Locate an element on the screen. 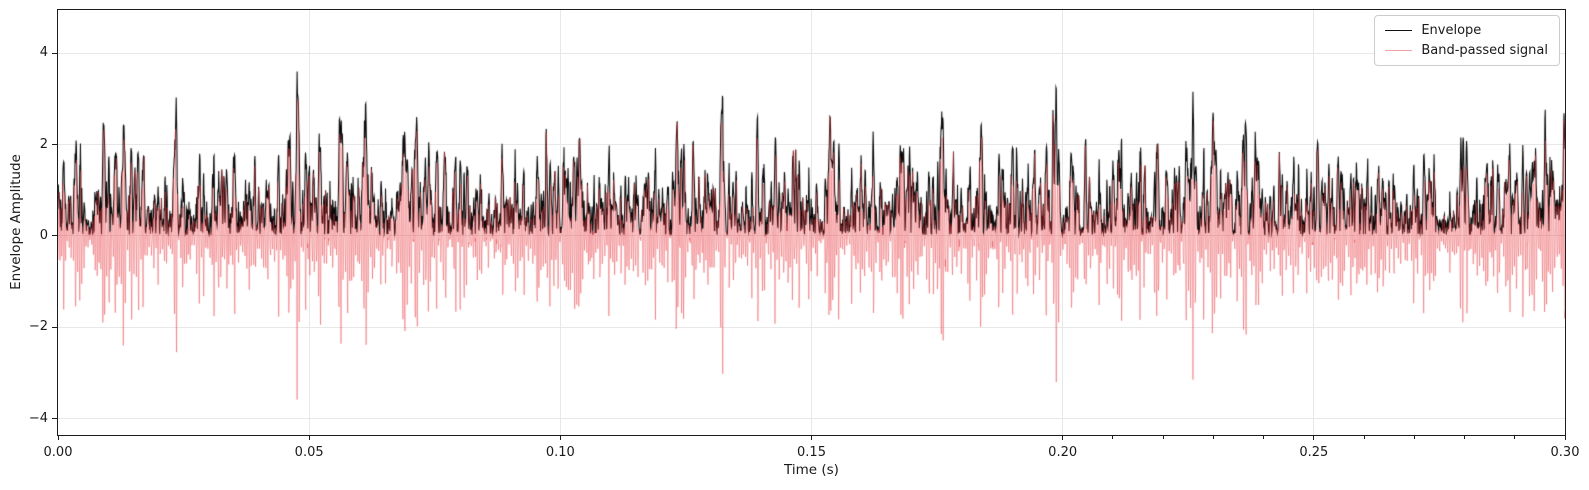 The image size is (1589, 490). y-axis-label: Envelope Amplitude is located at coordinates (16, 222).